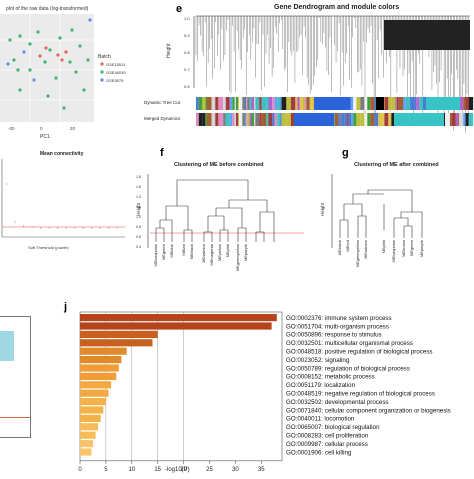 Image resolution: width=474 pixels, height=479 pixels. I want to click on connectivity-xlabel: Soft Threshold (power), so click(48, 247).